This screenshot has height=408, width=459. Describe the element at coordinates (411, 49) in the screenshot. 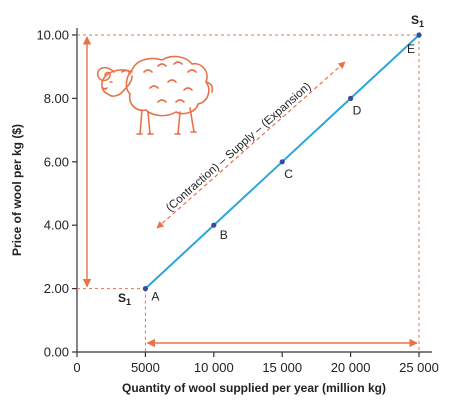

I see `point-label-e: E` at that location.